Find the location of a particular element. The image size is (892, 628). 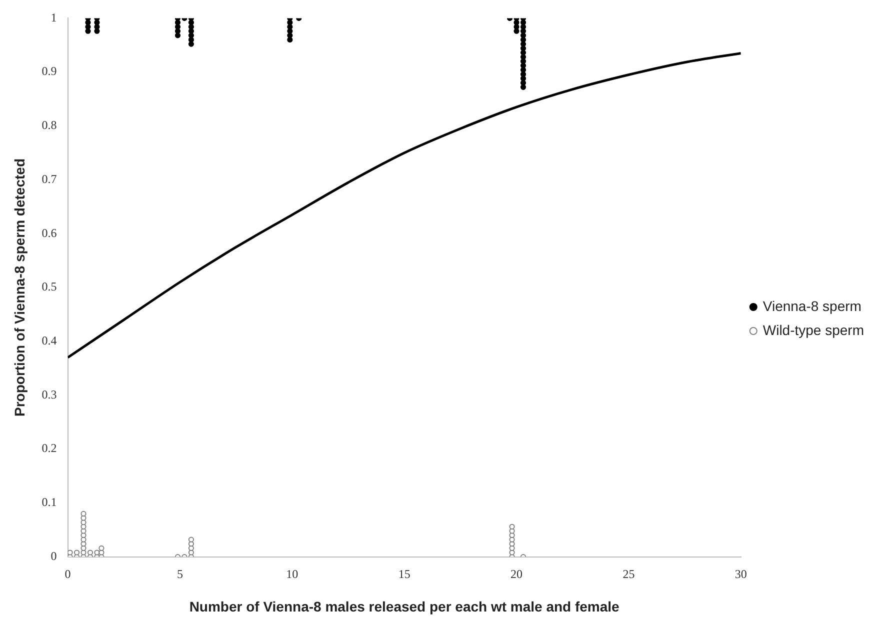

y-tick-label: 1 is located at coordinates (53, 17).